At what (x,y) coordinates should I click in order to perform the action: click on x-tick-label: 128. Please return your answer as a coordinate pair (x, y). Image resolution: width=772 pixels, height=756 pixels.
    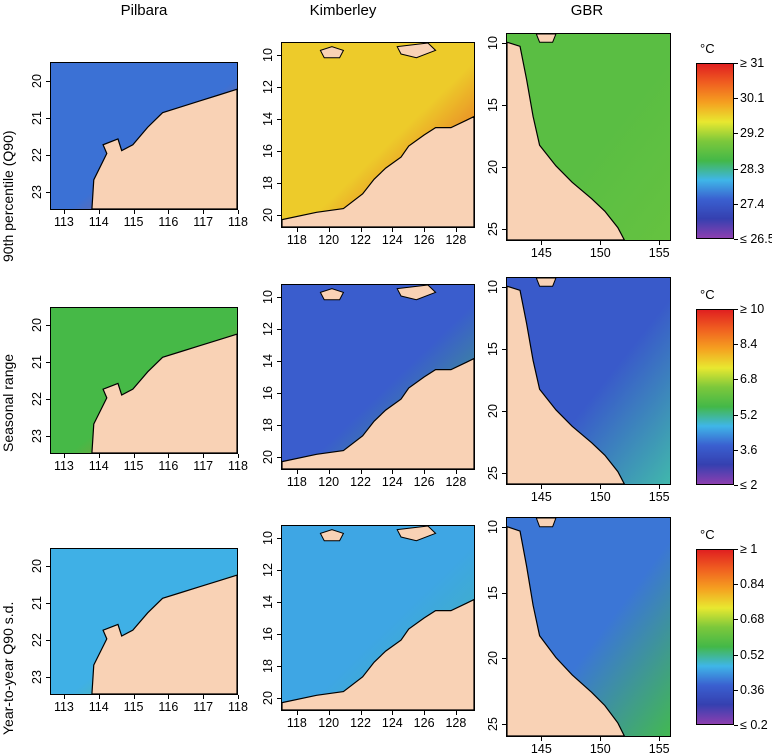
    Looking at the image, I should click on (456, 482).